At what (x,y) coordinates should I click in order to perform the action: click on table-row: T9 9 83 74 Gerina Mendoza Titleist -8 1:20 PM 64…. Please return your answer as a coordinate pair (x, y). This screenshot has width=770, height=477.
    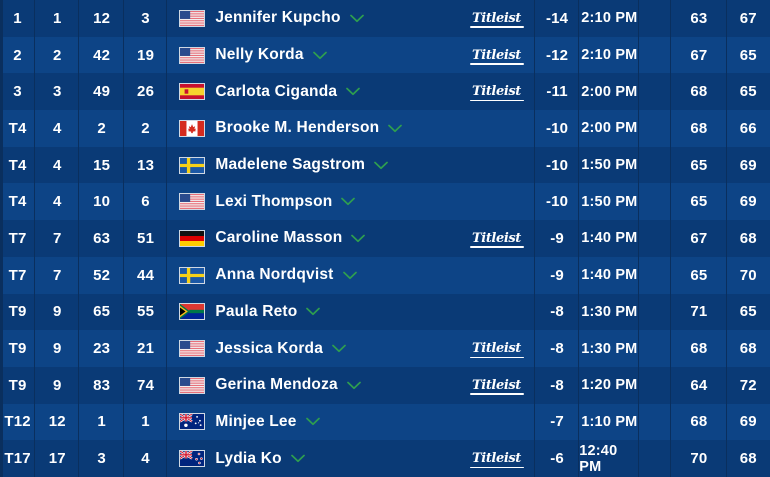
    Looking at the image, I should click on (385, 385).